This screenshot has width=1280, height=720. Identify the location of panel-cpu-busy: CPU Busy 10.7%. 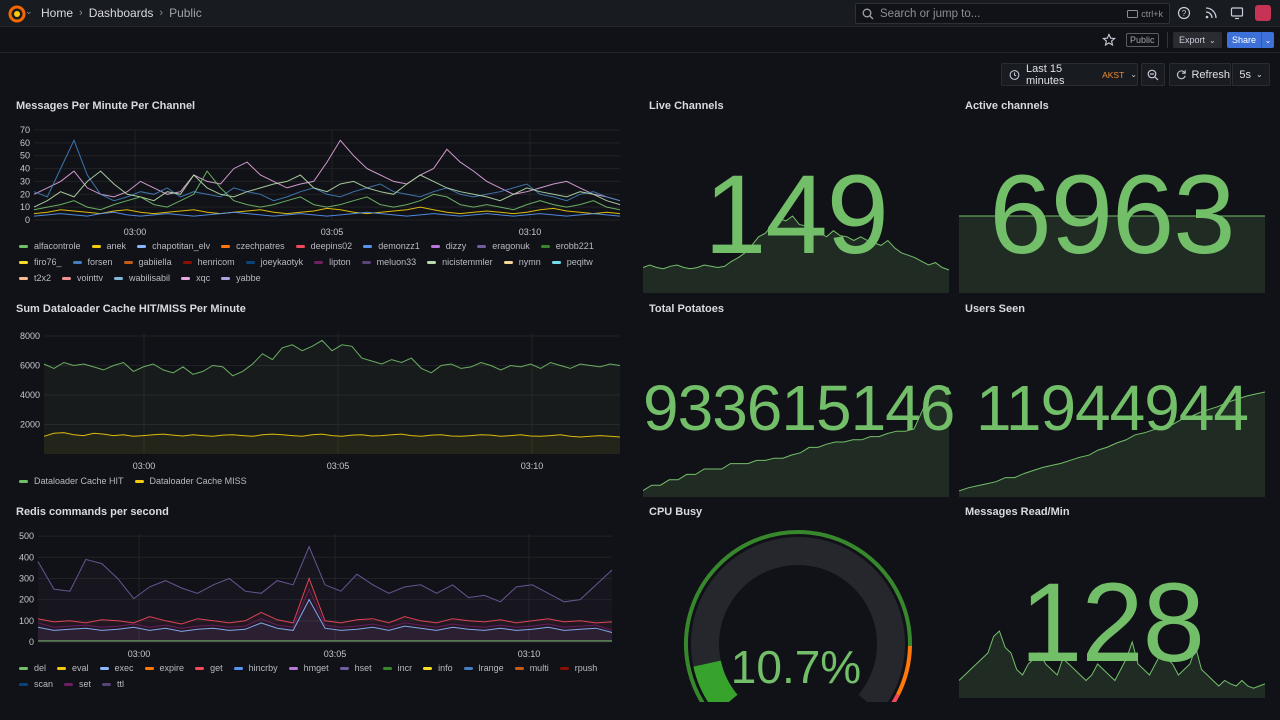
(796, 604).